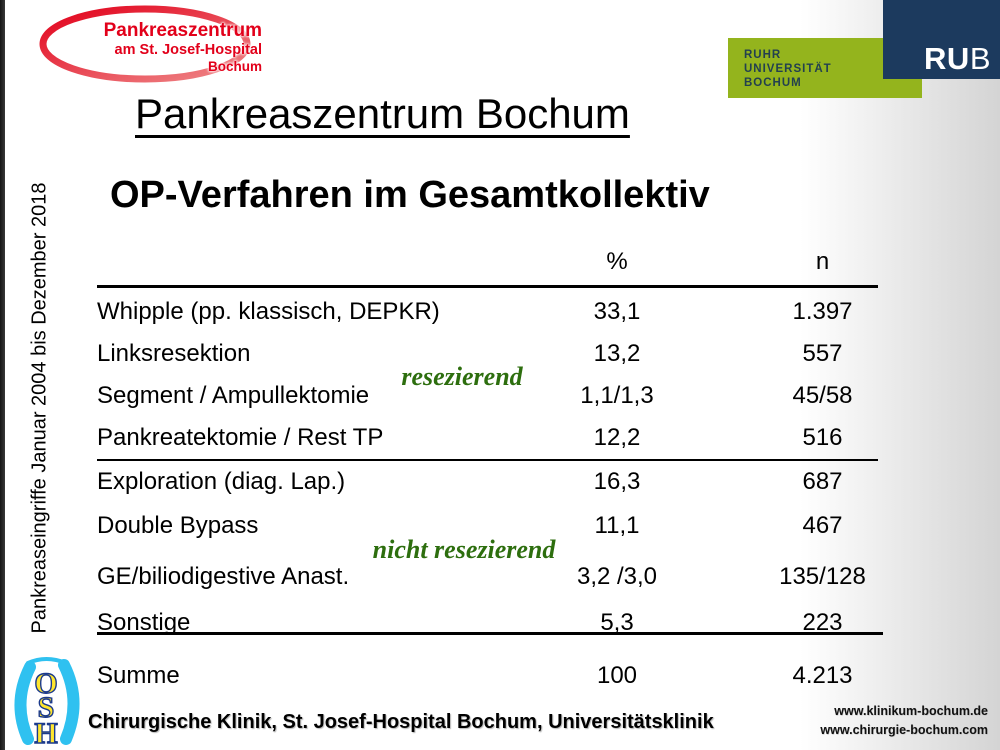 Image resolution: width=1000 pixels, height=750 pixels. Describe the element at coordinates (410, 195) in the screenshot. I see `slide-subtitle: OP-Verfahren im Gesamtkollektiv` at that location.